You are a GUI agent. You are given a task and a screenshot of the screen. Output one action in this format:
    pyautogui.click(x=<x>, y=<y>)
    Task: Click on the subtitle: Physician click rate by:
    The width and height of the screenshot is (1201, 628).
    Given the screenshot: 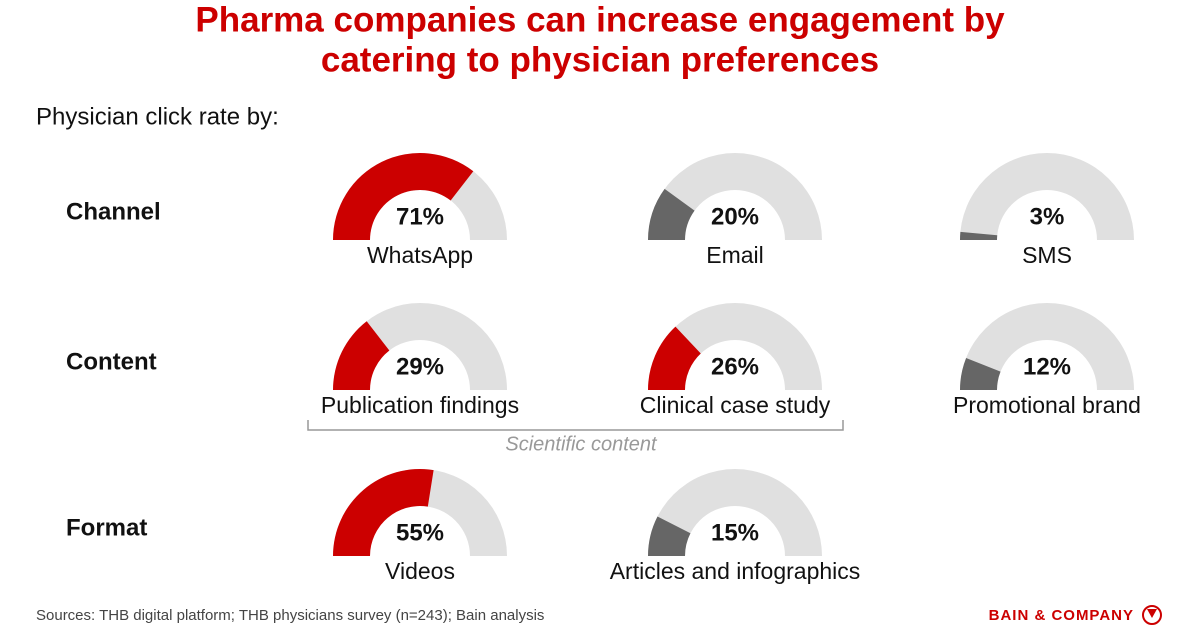 What is the action you would take?
    pyautogui.click(x=157, y=116)
    